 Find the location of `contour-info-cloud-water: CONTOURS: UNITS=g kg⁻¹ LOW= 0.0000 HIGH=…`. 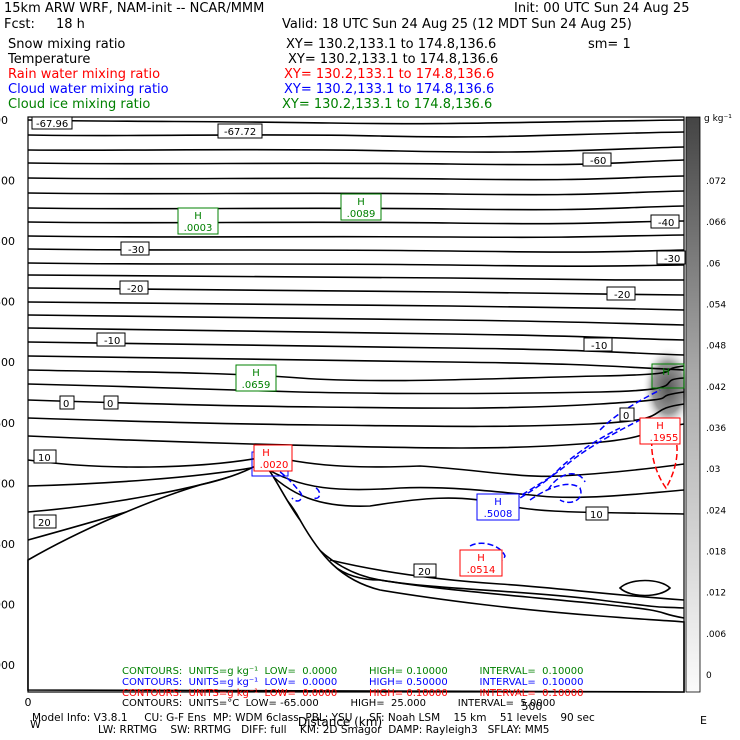

contour-info-cloud-water: CONTOURS: UNITS=g kg⁻¹ LOW= 0.0000 HIGH=… is located at coordinates (353, 682).